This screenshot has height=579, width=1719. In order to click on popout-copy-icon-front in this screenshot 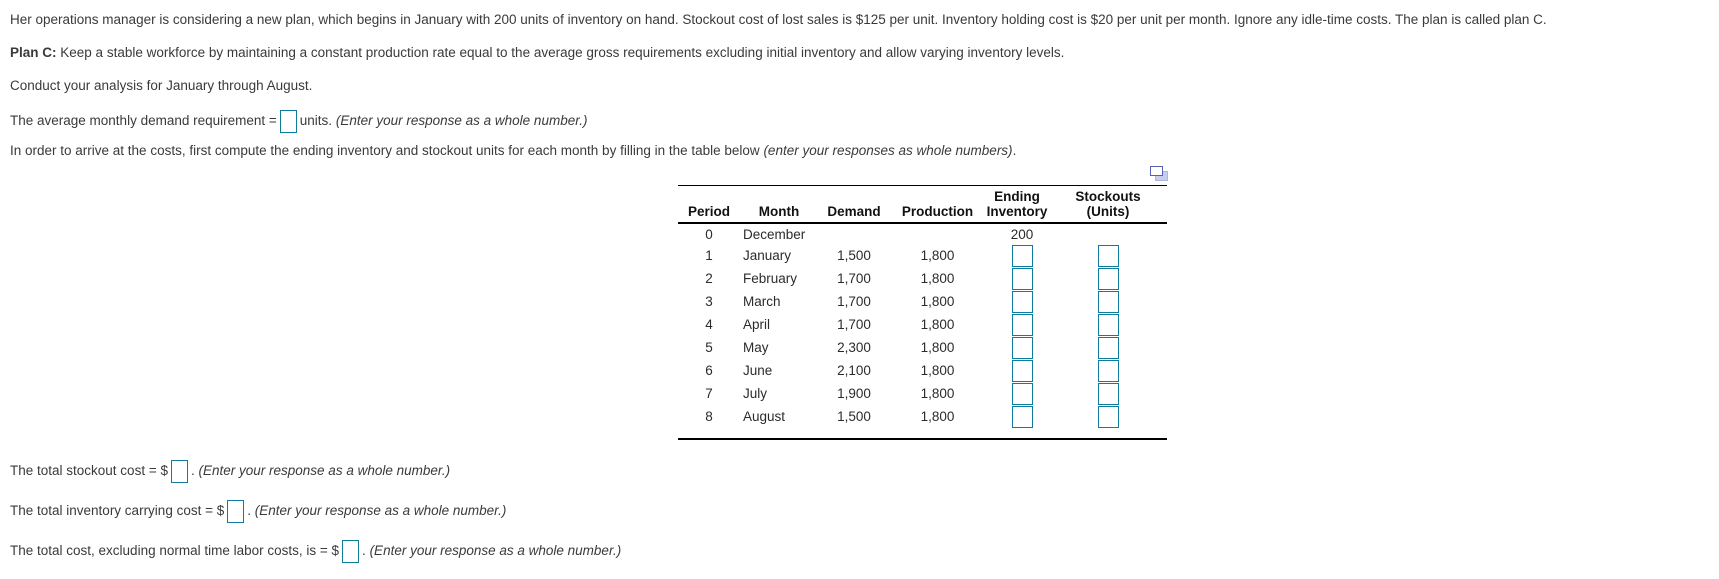, I will do `click(1156, 171)`.